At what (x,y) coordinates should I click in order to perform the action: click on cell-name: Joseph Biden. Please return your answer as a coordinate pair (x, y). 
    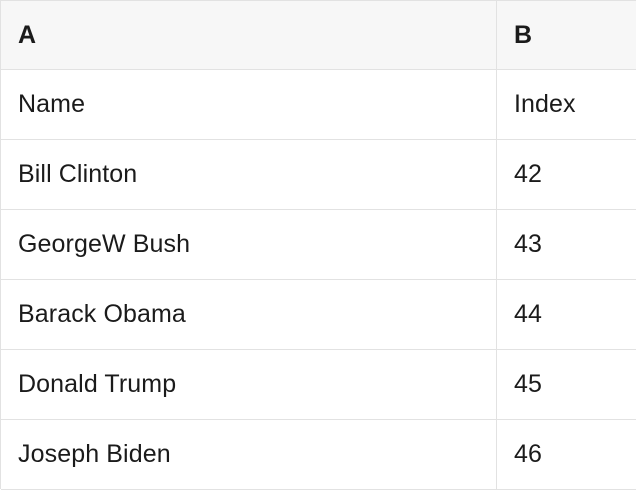
    Looking at the image, I should click on (249, 454).